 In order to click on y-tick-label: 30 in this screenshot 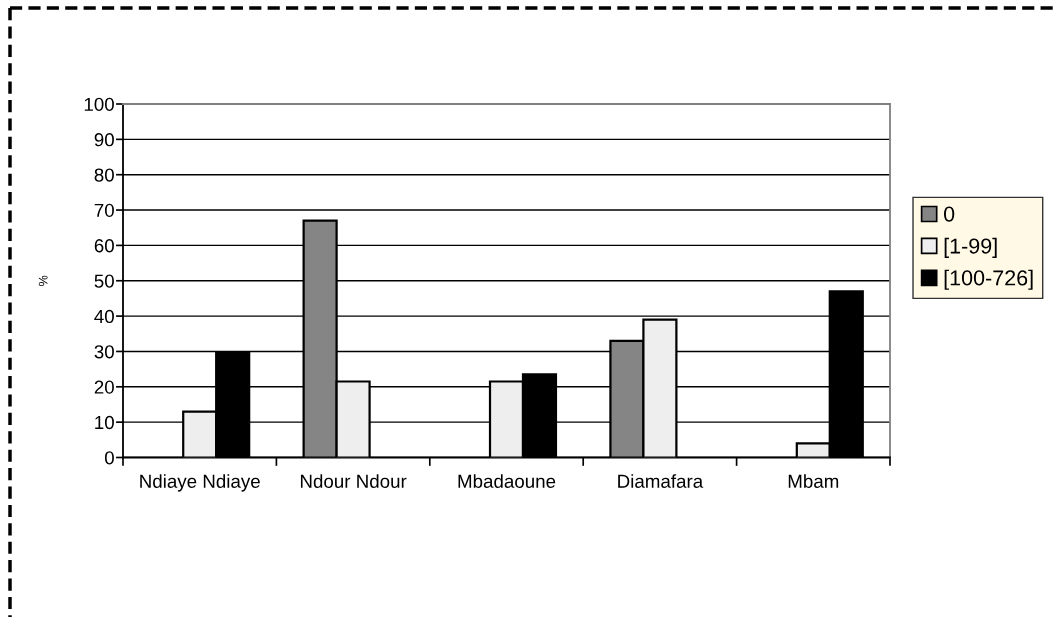, I will do `click(104, 352)`.